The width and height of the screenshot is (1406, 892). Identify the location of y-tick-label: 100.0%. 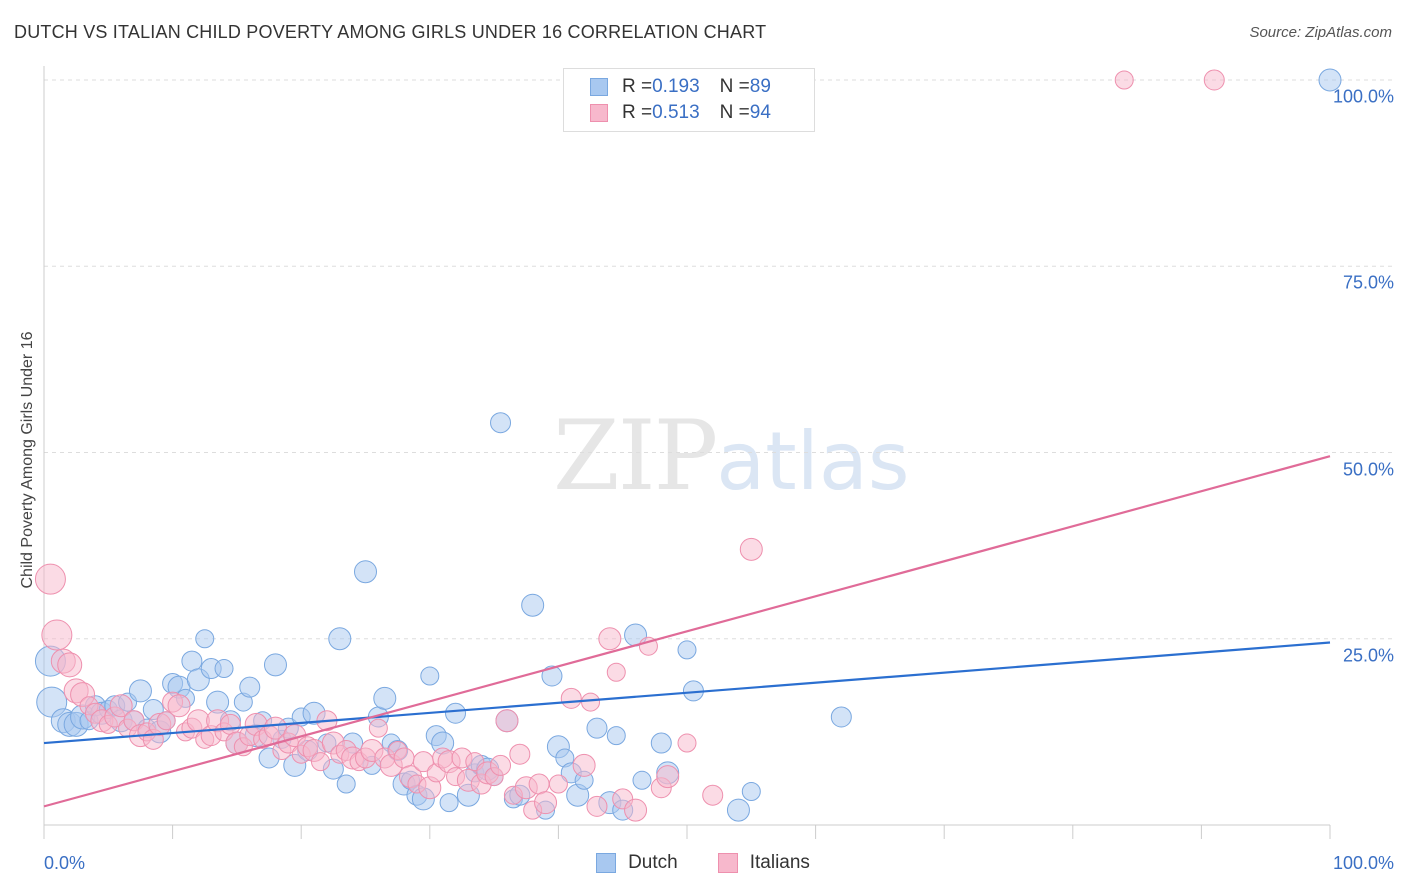
(1363, 96).